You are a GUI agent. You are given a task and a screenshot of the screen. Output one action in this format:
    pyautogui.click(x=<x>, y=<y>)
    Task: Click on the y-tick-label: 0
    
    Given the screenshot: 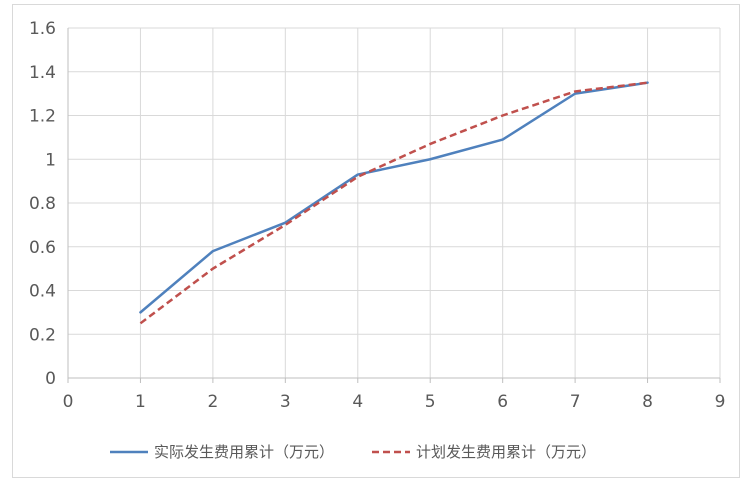 What is the action you would take?
    pyautogui.click(x=50, y=379)
    